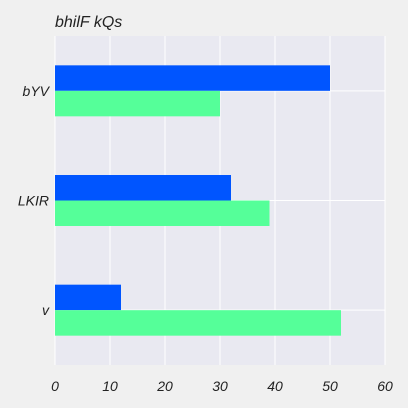 The width and height of the screenshot is (408, 408). I want to click on bar-series-1-v, so click(88, 297).